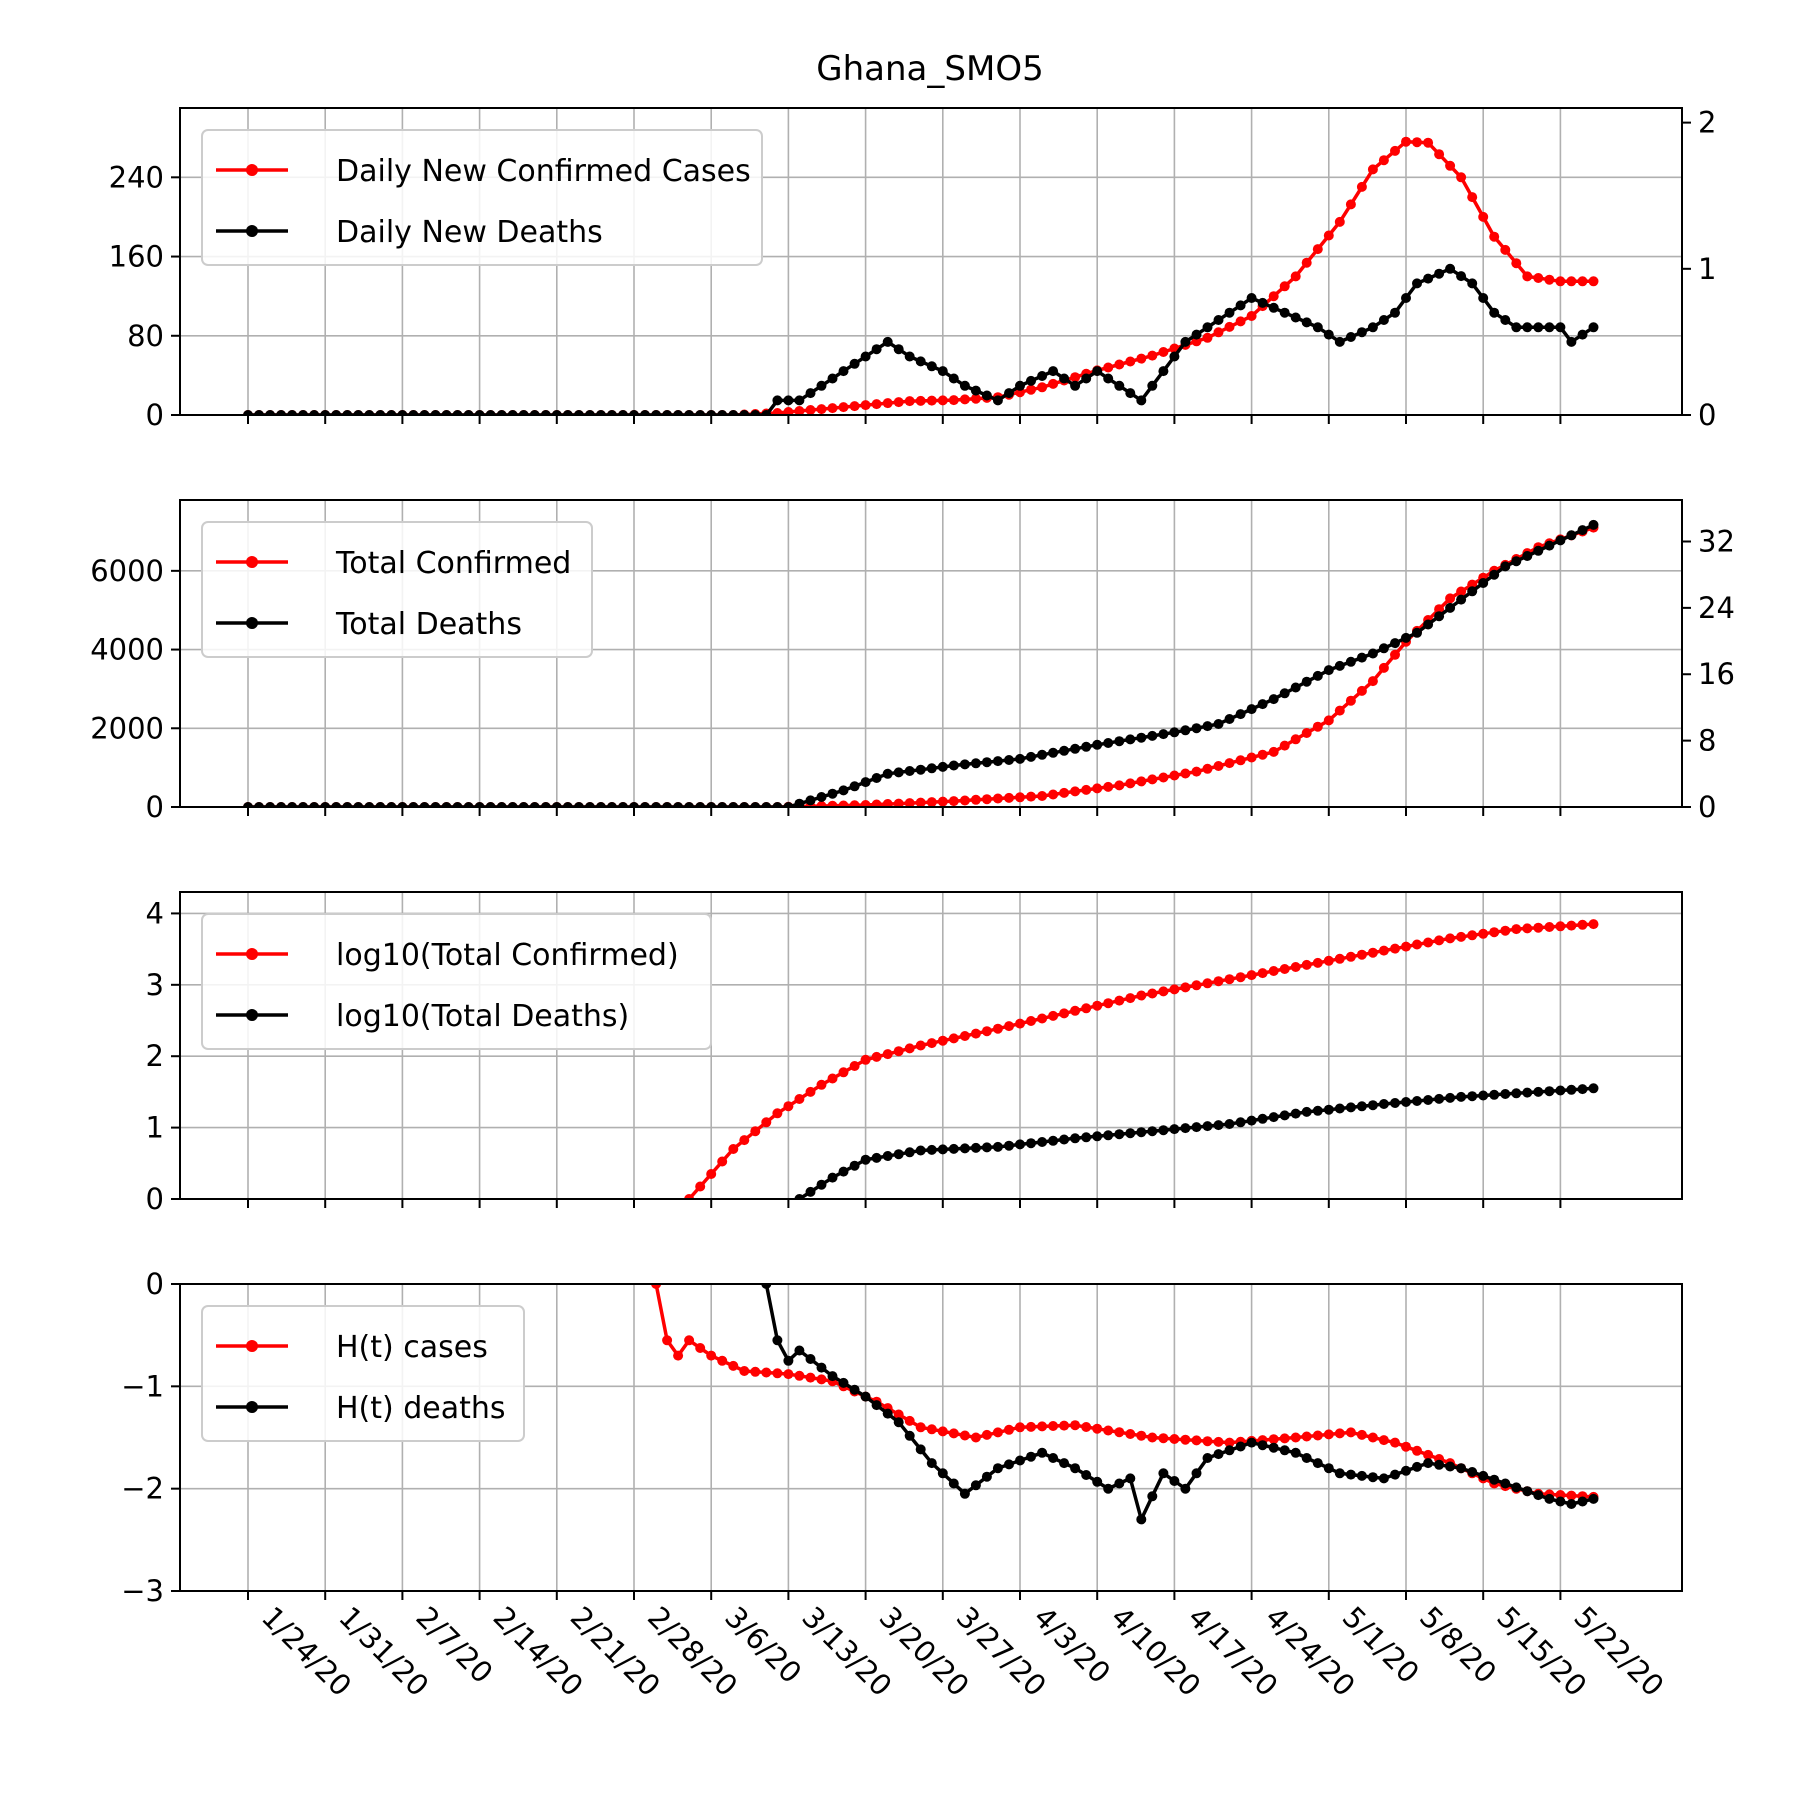  What do you see at coordinates (1179, 1404) in the screenshot?
I see `series-line` at bounding box center [1179, 1404].